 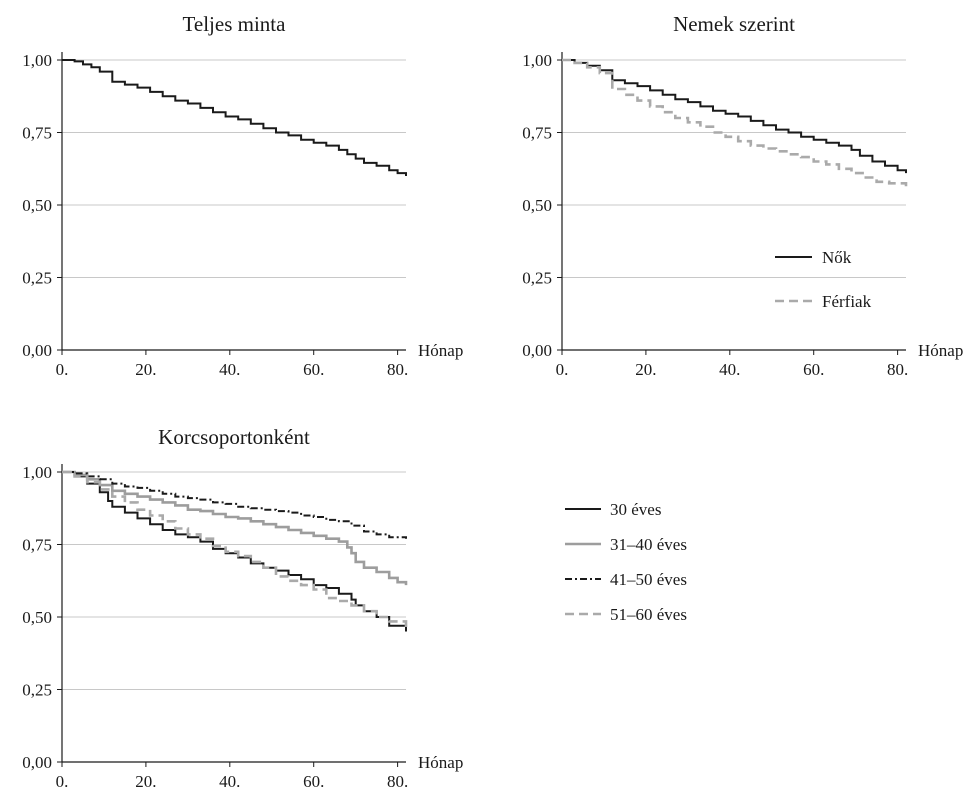 I want to click on legend-label: Nők, so click(x=837, y=257).